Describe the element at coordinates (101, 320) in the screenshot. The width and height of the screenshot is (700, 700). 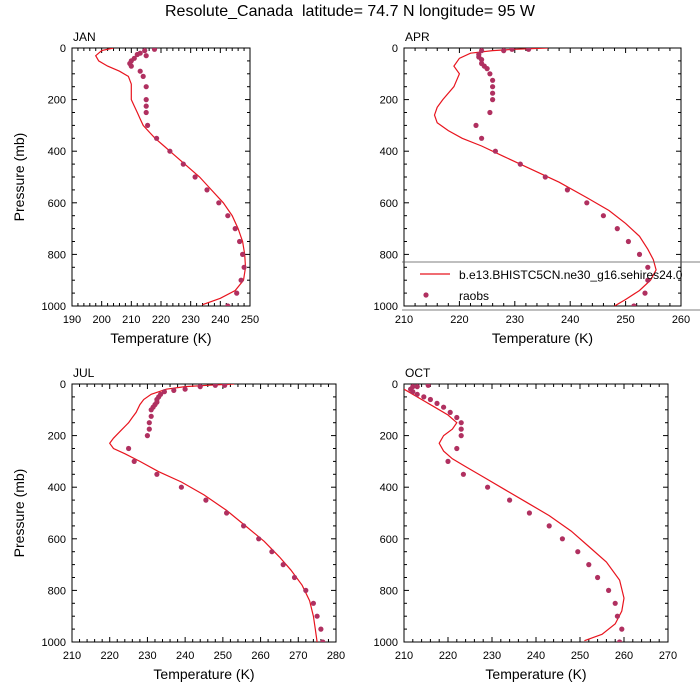
I see `x-tick-label: 200` at that location.